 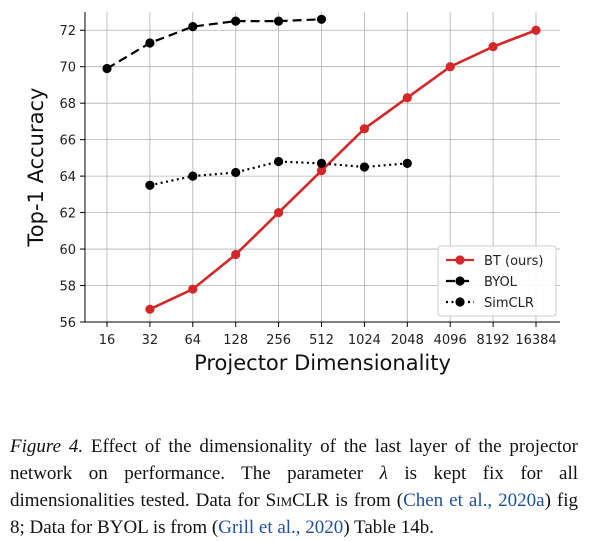 What do you see at coordinates (407, 340) in the screenshot?
I see `x-tick-label: 2048` at bounding box center [407, 340].